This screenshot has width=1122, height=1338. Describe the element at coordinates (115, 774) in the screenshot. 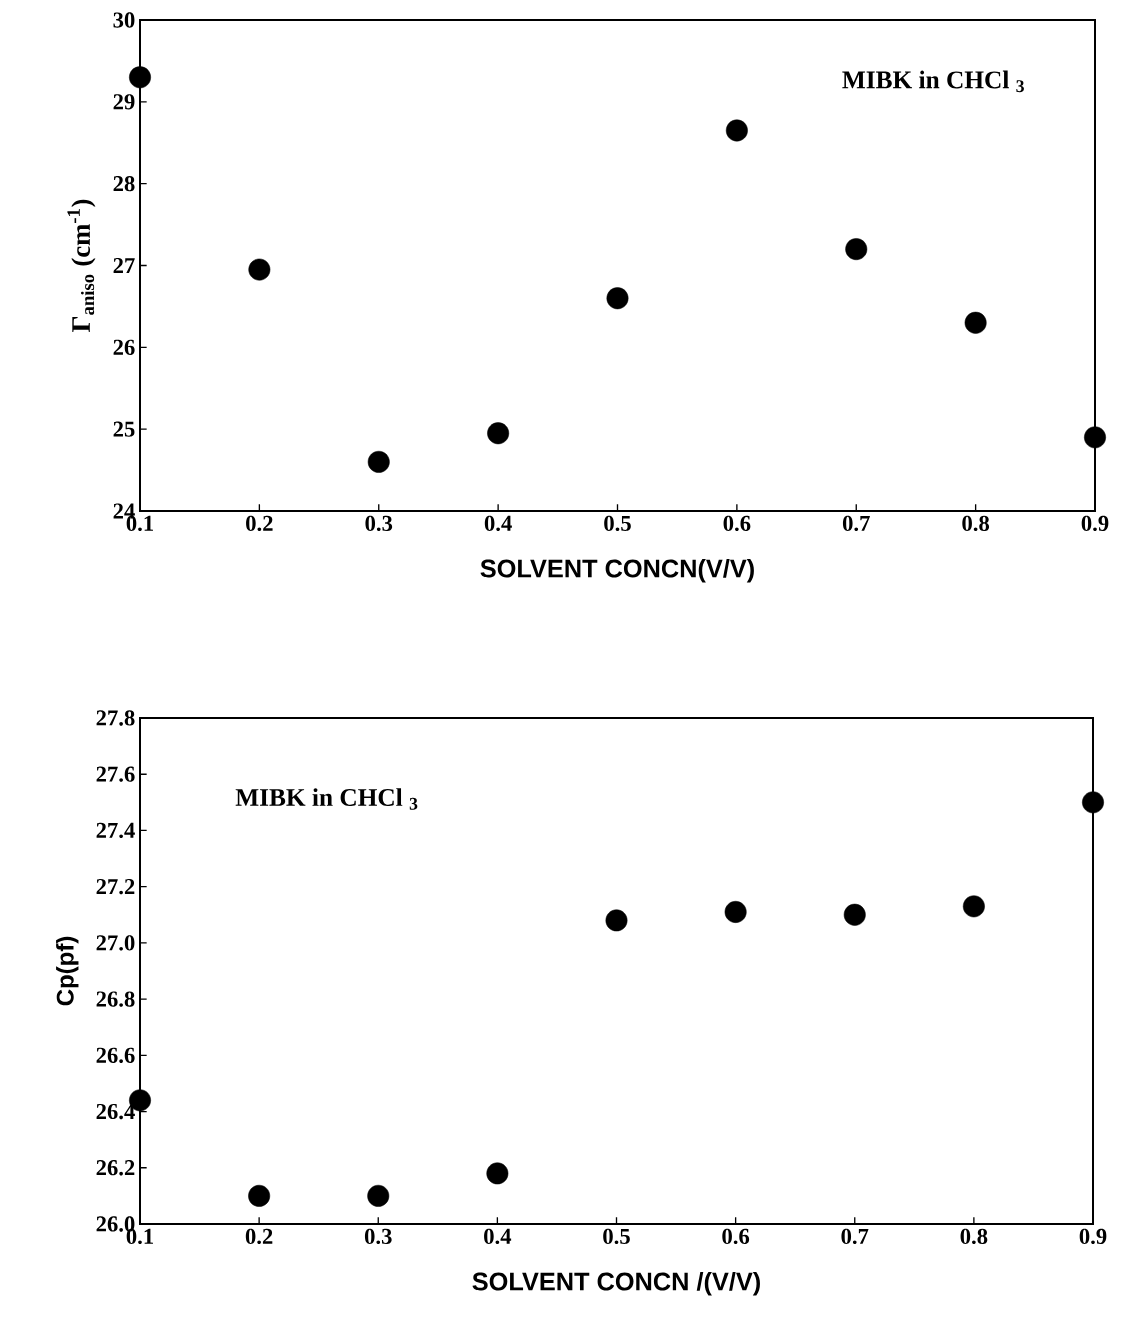

I see `y-tick-label: 27.6` at that location.